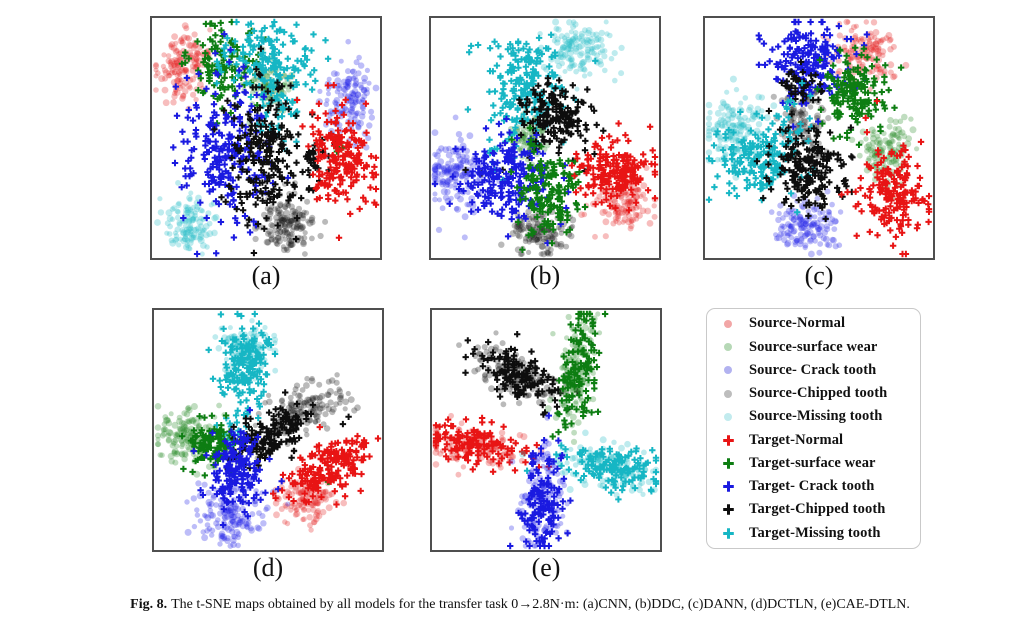  I want to click on tsne-panel-e, so click(546, 430).